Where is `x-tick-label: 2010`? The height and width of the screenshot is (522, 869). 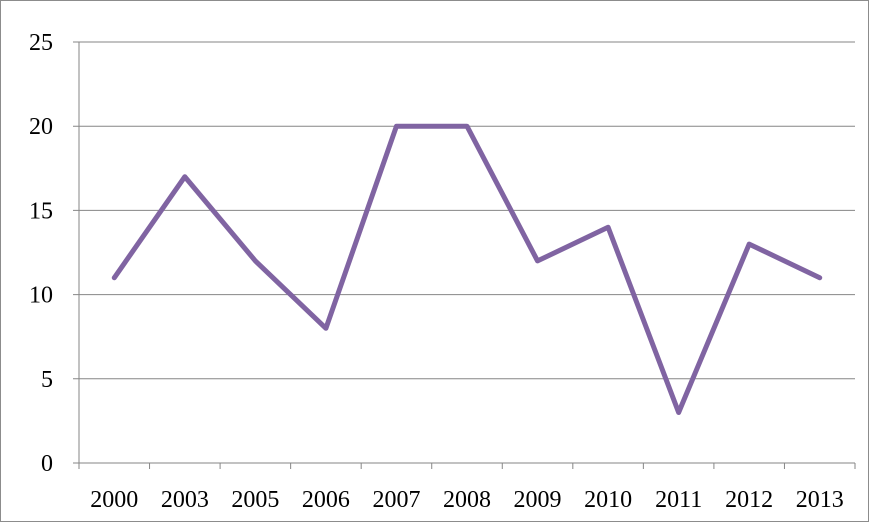
x-tick-label: 2010 is located at coordinates (608, 500).